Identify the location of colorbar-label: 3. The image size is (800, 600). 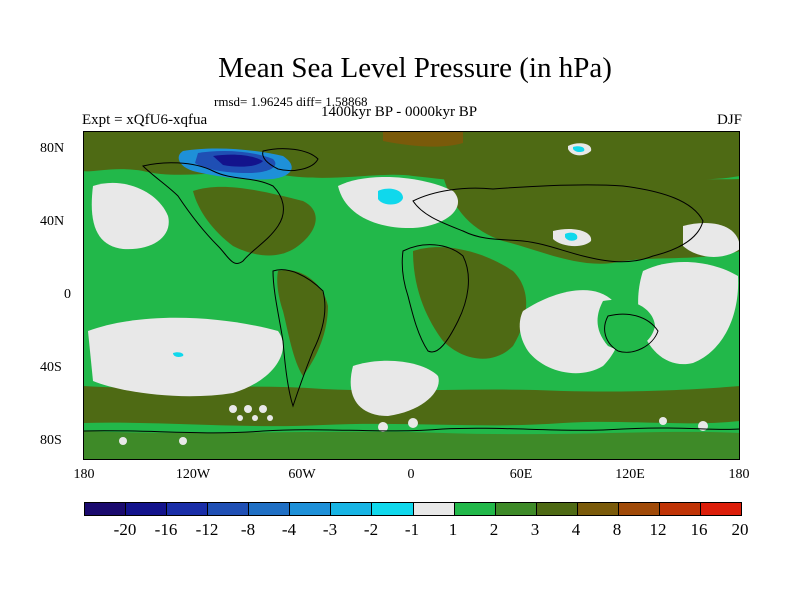
(535, 529).